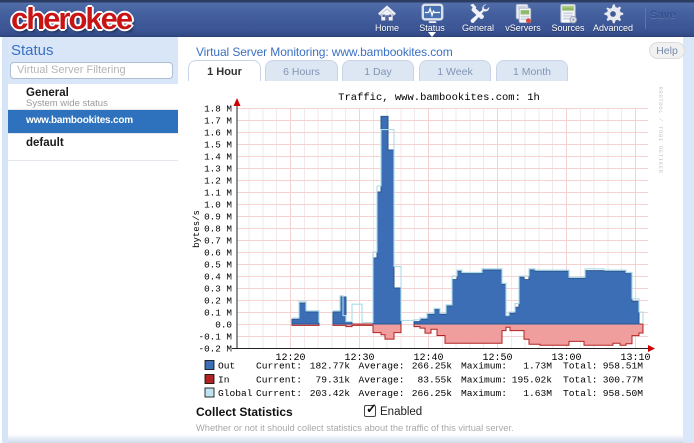 This screenshot has width=694, height=443. What do you see at coordinates (660, 129) in the screenshot?
I see `svg-text: RRDTOOL / TOBI OETIKER` at bounding box center [660, 129].